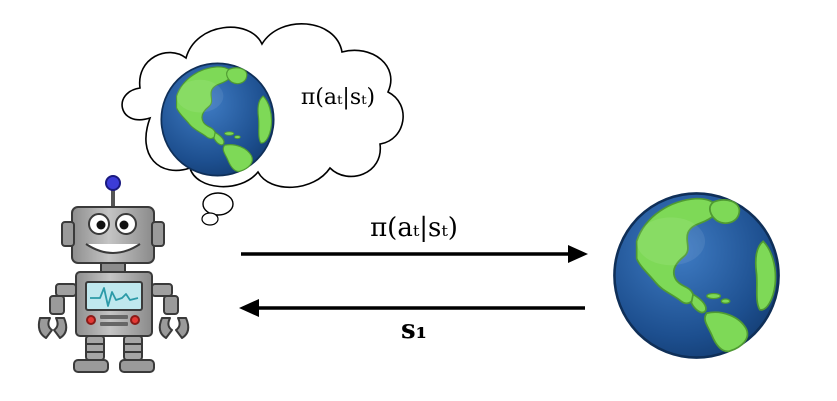 The width and height of the screenshot is (837, 401). What do you see at coordinates (218, 204) in the screenshot?
I see `thought-bubble-large` at bounding box center [218, 204].